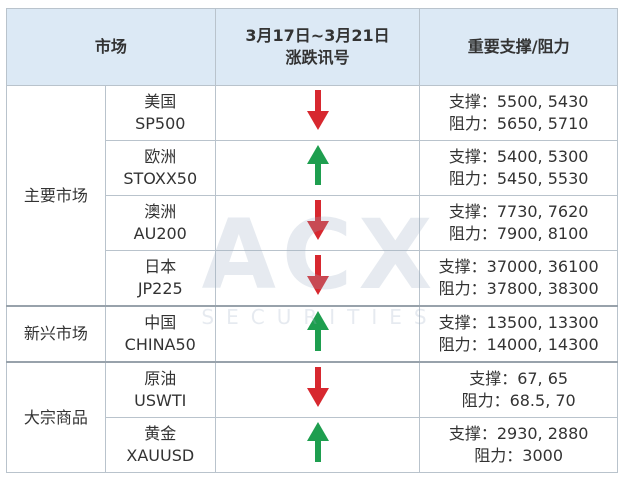 The height and width of the screenshot is (494, 624). I want to click on market-cell: 欧洲 STOXX50, so click(160, 168).